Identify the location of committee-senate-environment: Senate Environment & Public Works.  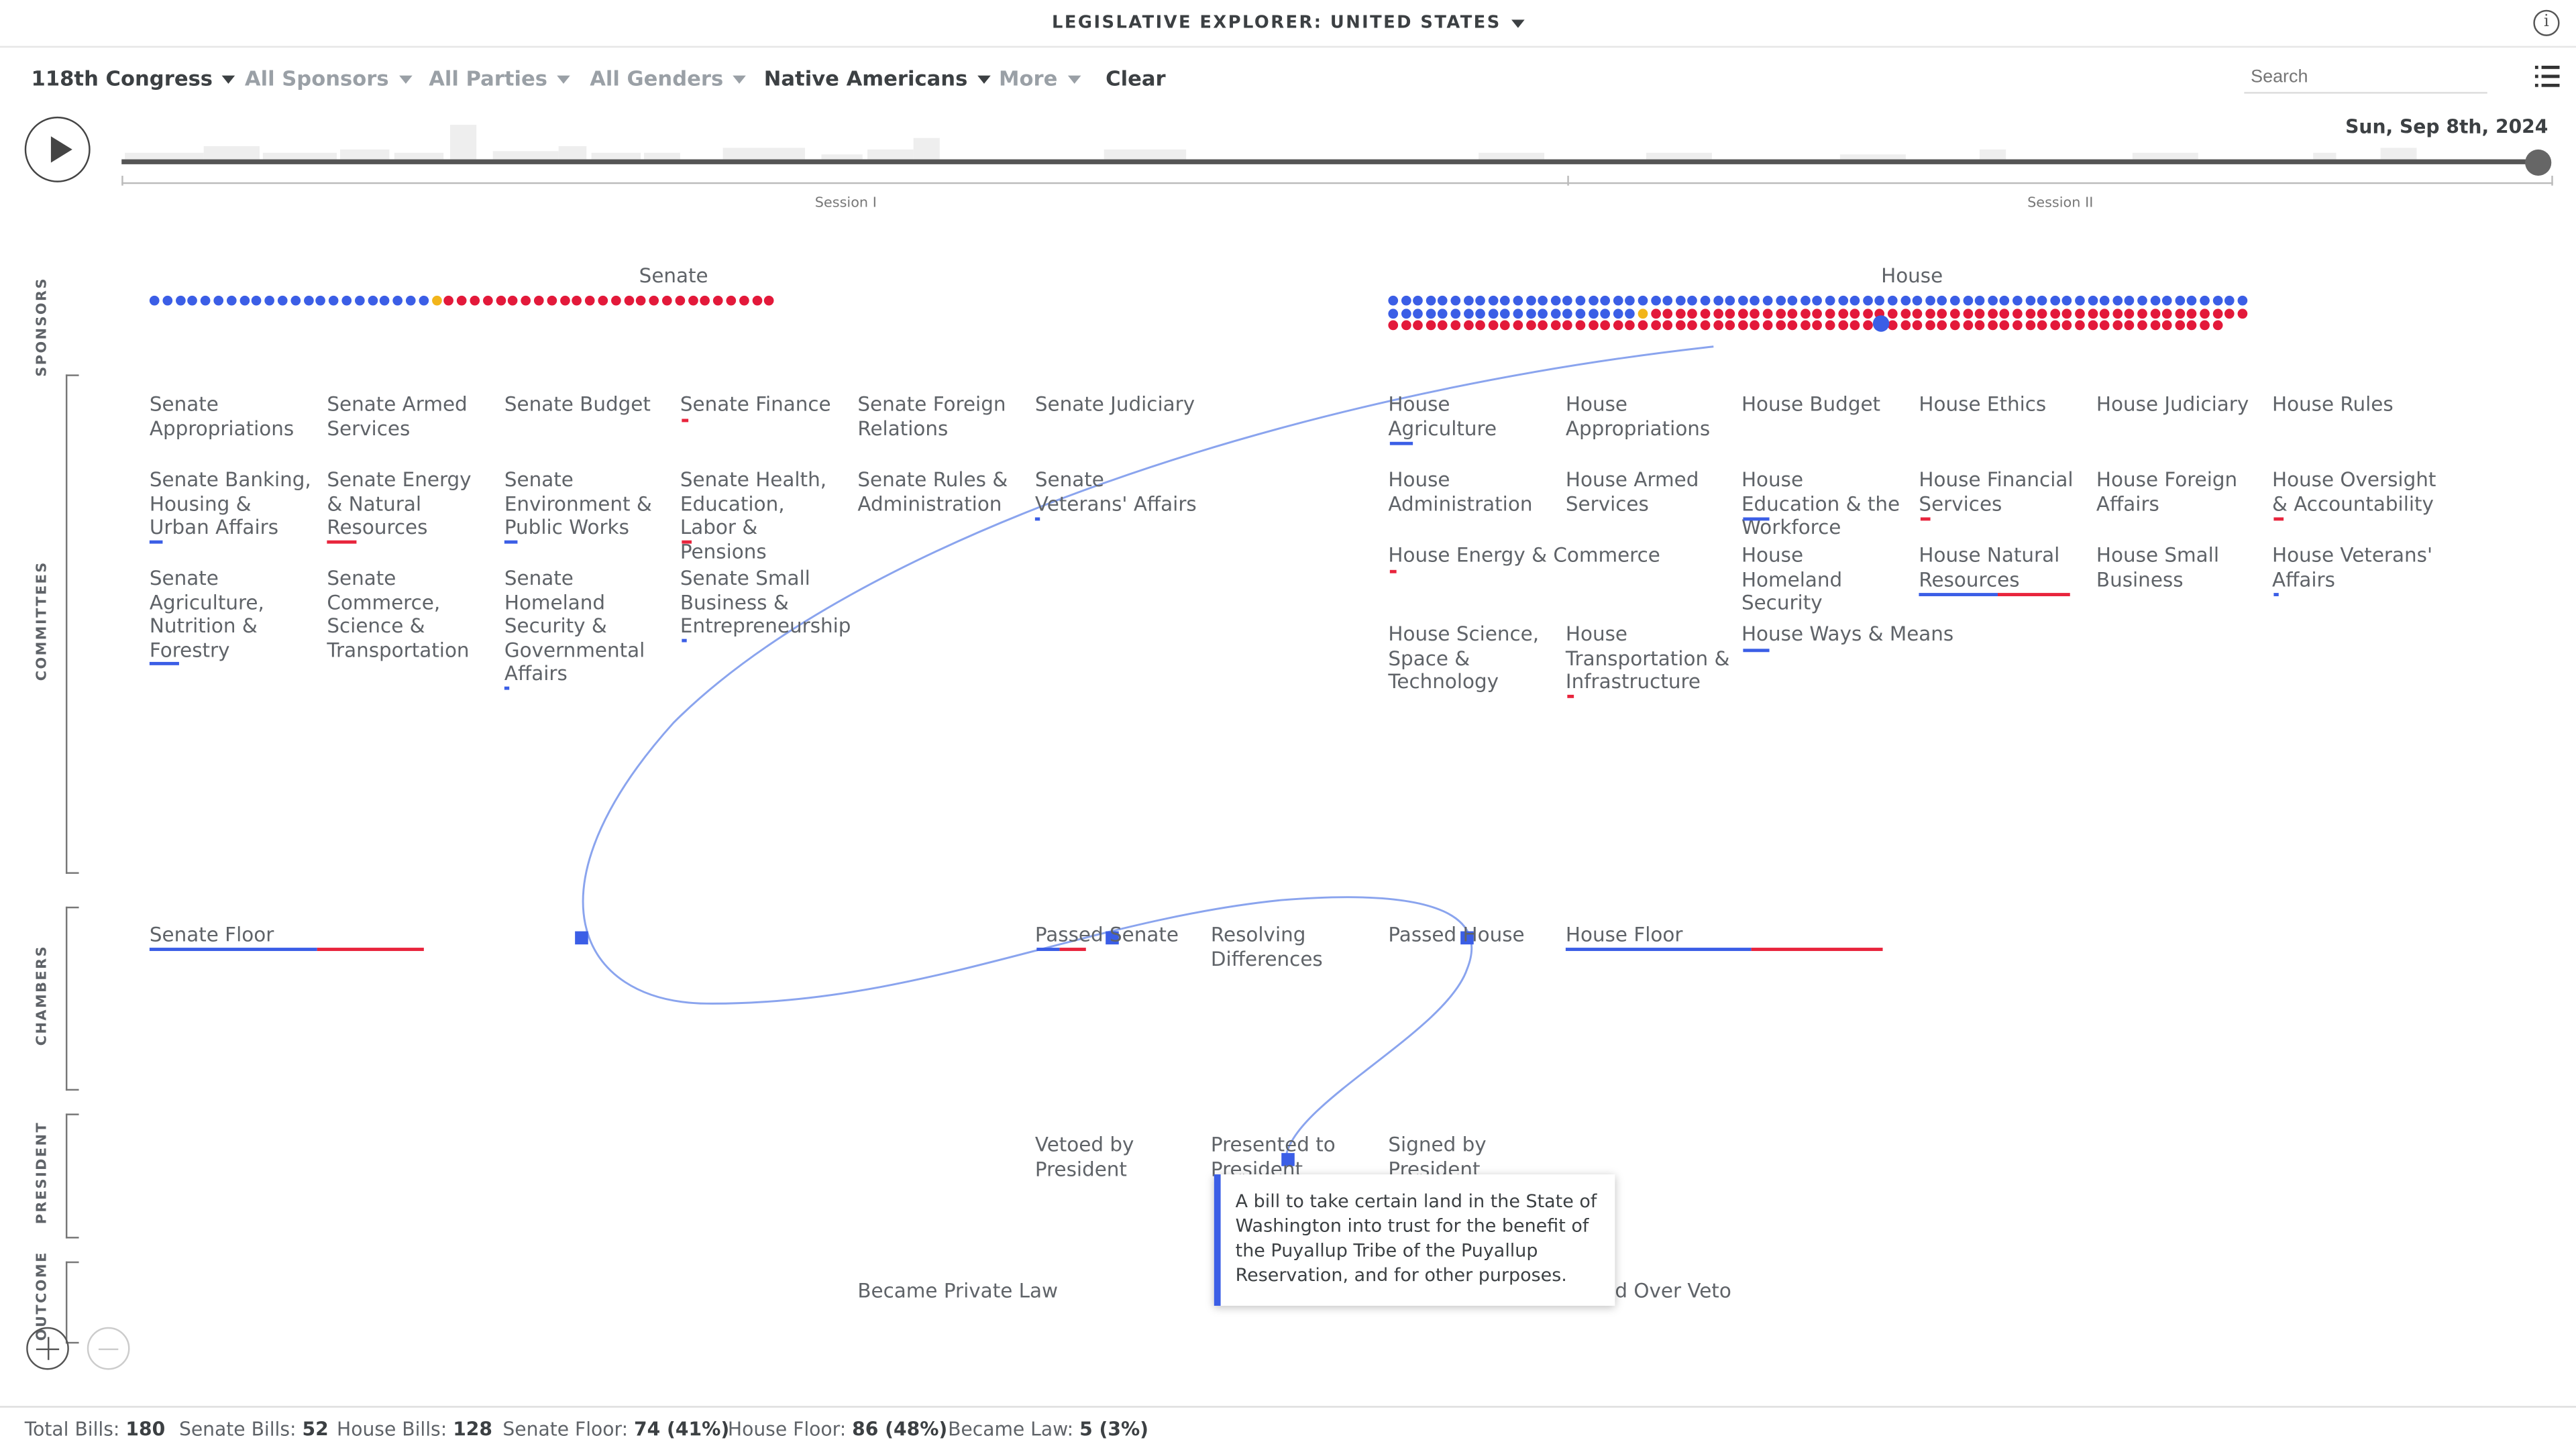
(578, 503).